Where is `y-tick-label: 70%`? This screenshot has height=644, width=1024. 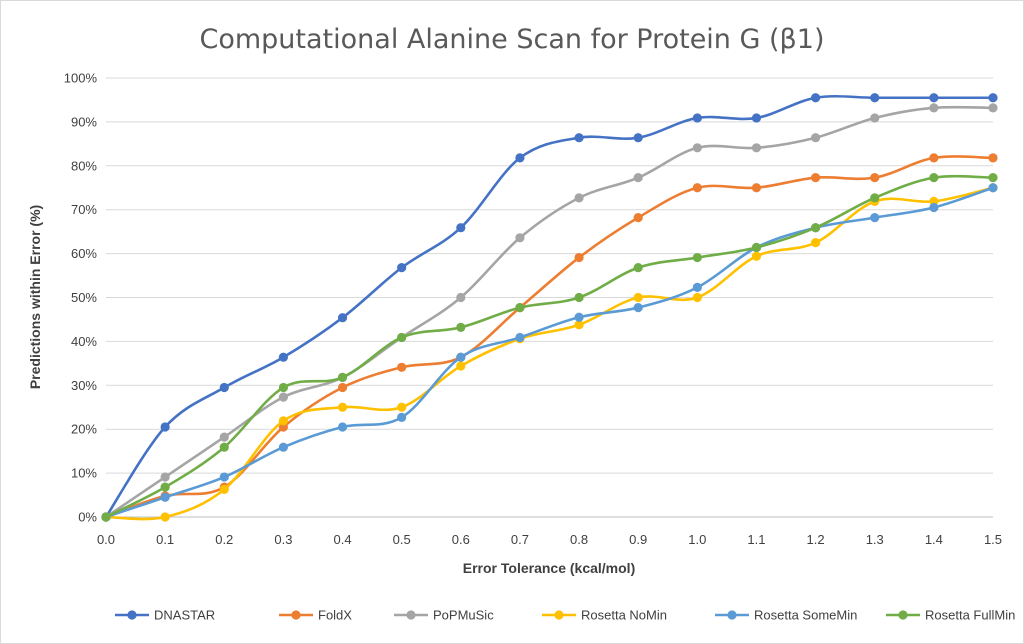
y-tick-label: 70% is located at coordinates (84, 209).